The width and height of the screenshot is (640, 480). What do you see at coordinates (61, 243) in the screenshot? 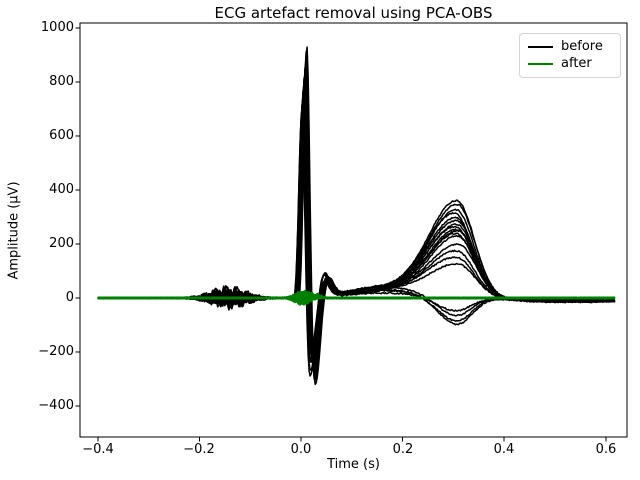
I see `y-tick-label: 200` at bounding box center [61, 243].